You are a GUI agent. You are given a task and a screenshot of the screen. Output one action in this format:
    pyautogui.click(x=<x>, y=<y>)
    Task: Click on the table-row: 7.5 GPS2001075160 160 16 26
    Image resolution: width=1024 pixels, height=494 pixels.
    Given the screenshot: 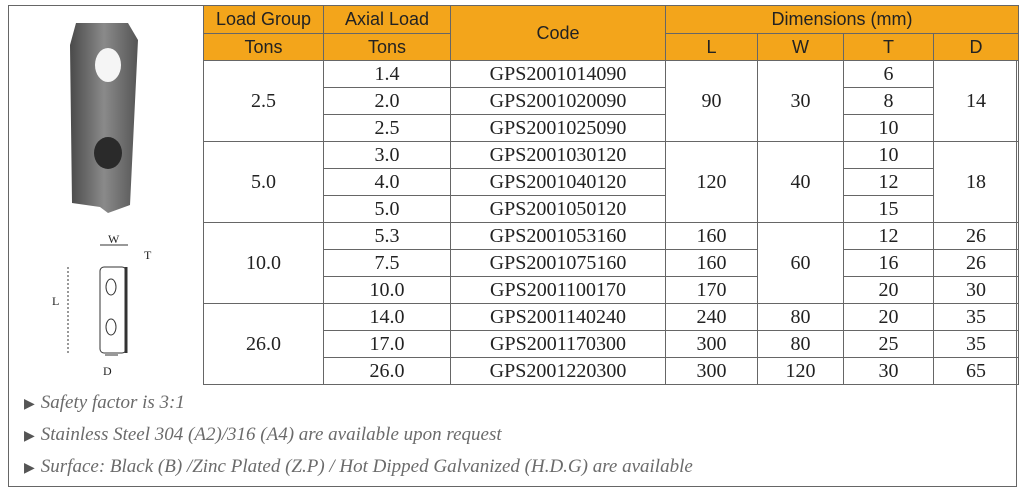 What is the action you would take?
    pyautogui.click(x=612, y=263)
    